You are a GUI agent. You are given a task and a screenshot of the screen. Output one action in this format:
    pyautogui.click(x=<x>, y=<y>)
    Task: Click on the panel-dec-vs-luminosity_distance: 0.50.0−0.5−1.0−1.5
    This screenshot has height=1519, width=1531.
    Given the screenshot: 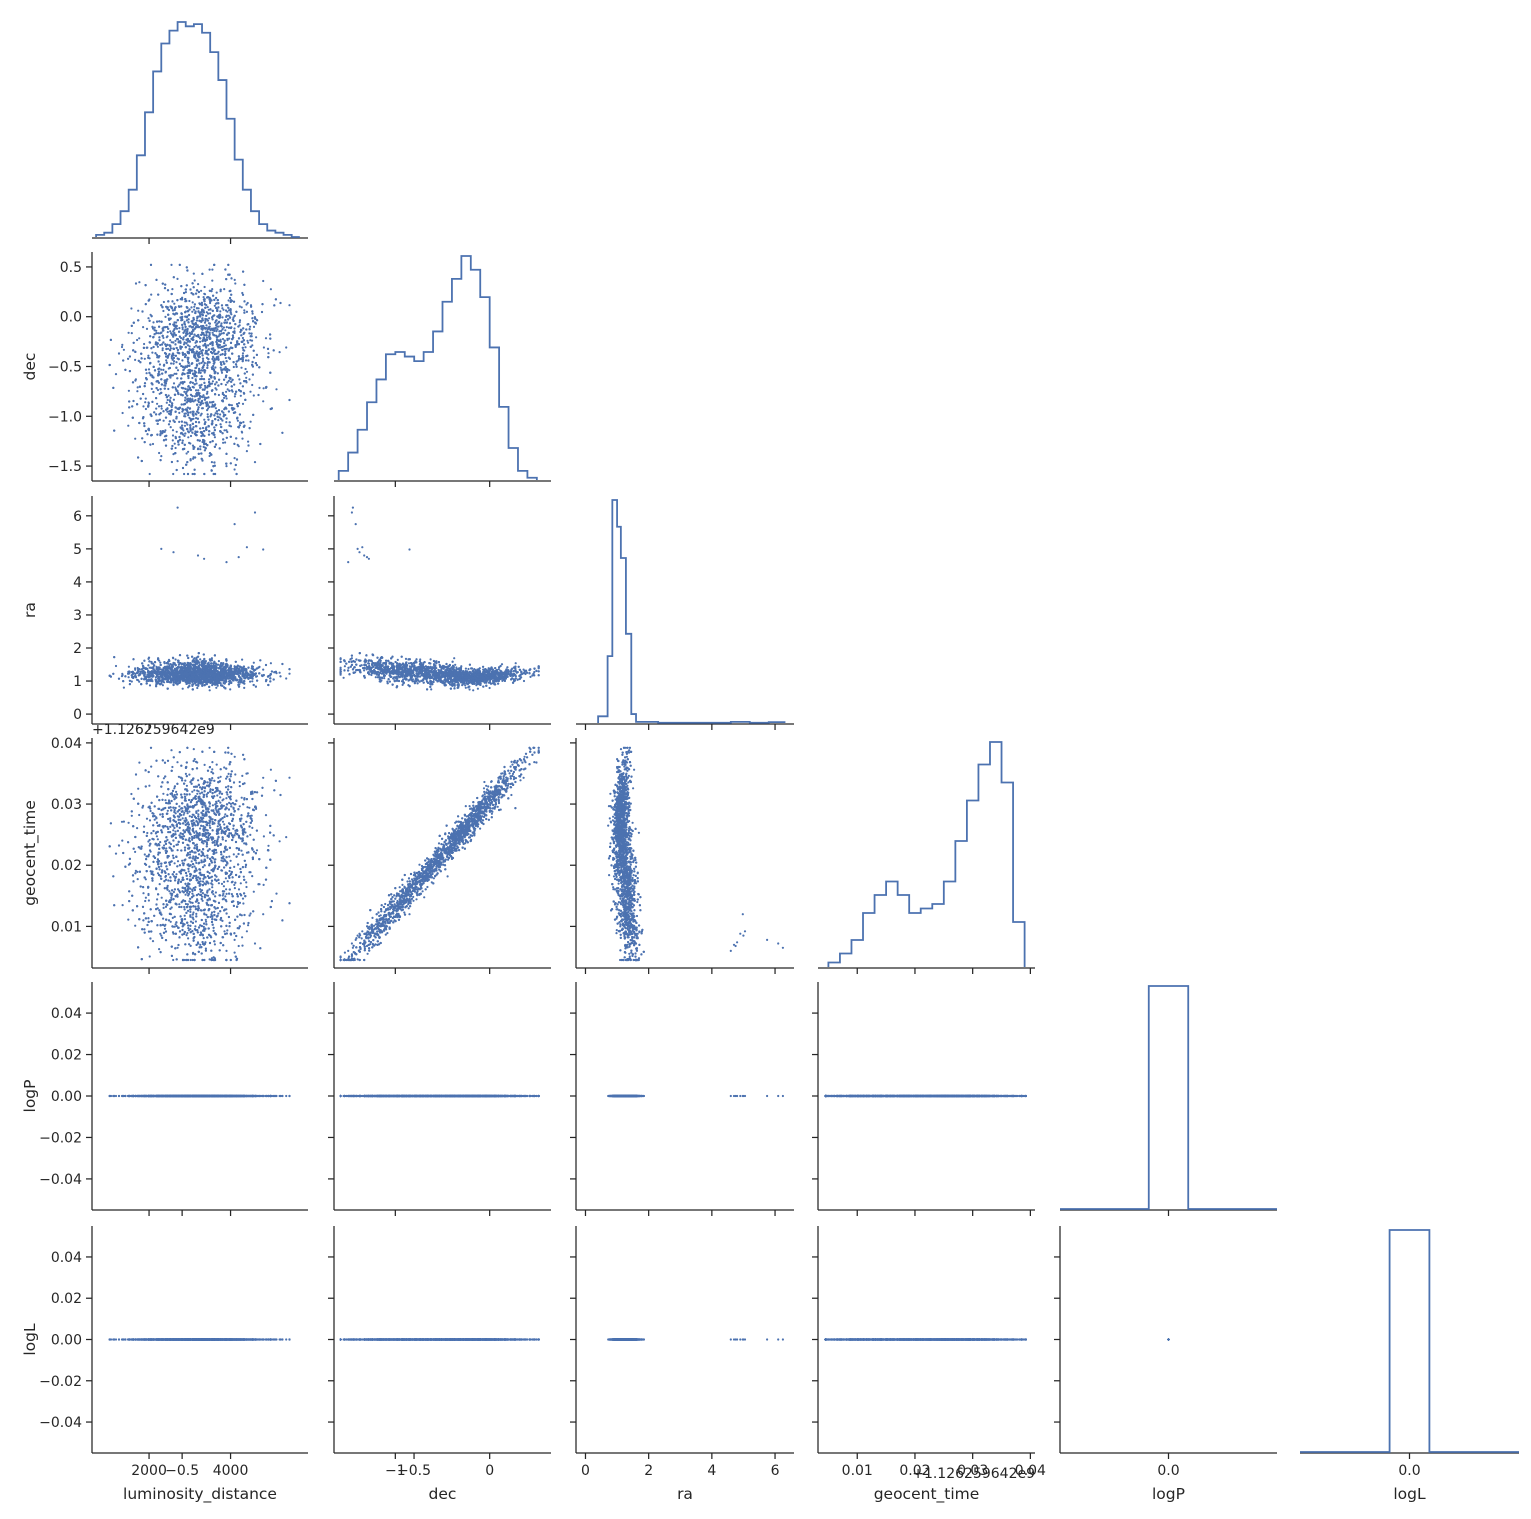 What is the action you would take?
    pyautogui.click(x=178, y=369)
    